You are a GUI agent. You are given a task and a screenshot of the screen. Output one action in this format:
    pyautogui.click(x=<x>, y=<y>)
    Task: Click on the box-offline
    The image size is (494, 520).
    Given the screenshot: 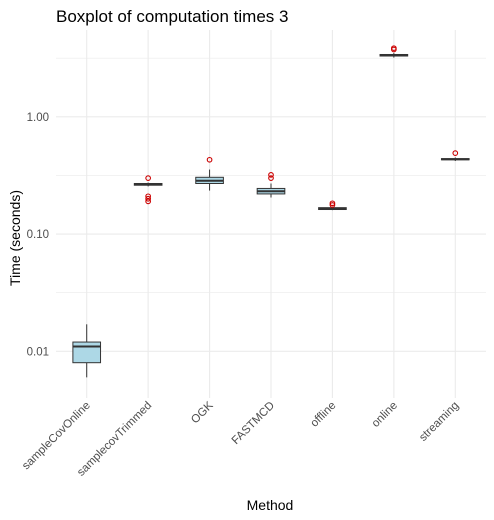 What is the action you would take?
    pyautogui.click(x=332, y=205)
    